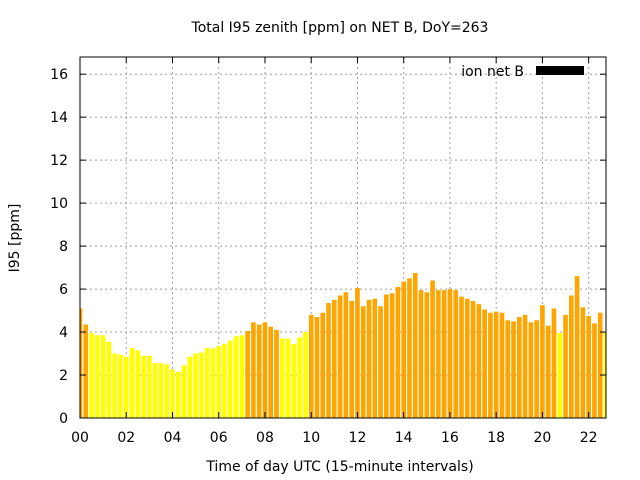 Image resolution: width=640 pixels, height=480 pixels. I want to click on x-tick-label: 20, so click(543, 438).